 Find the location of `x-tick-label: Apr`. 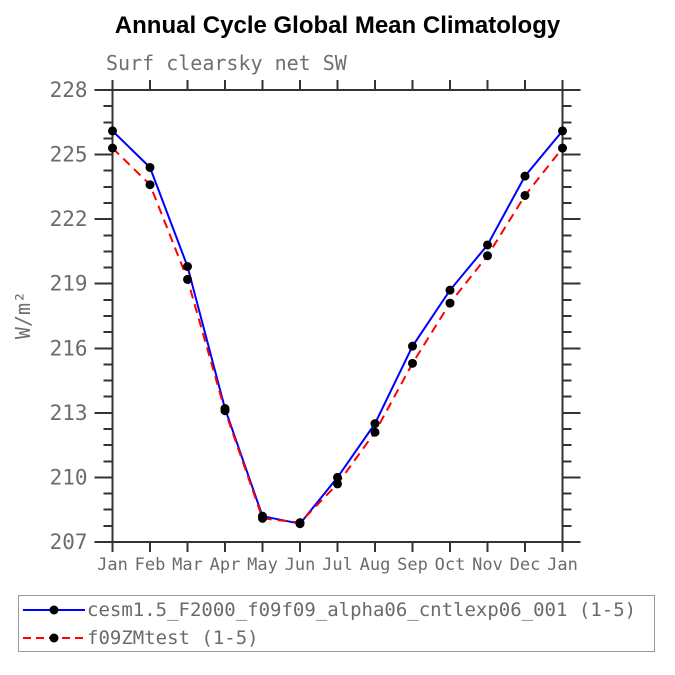

x-tick-label: Apr is located at coordinates (225, 565).